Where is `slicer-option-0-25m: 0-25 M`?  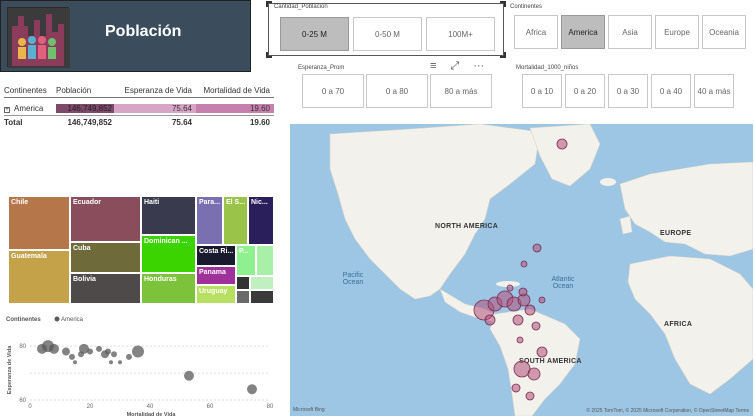 slicer-option-0-25m: 0-25 M is located at coordinates (314, 34).